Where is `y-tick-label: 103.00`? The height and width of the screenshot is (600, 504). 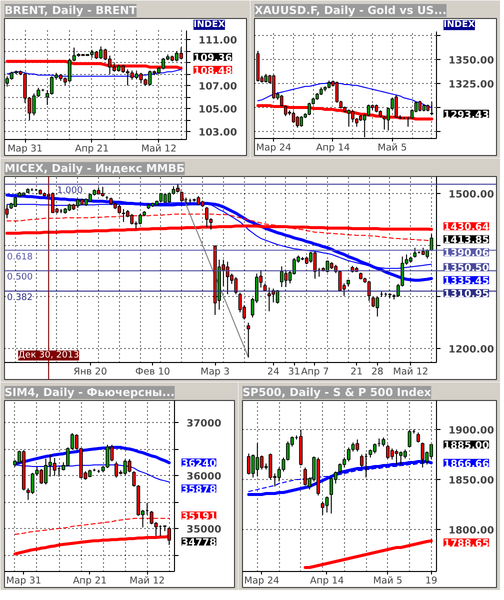
y-tick-label: 103.00 is located at coordinates (218, 133).